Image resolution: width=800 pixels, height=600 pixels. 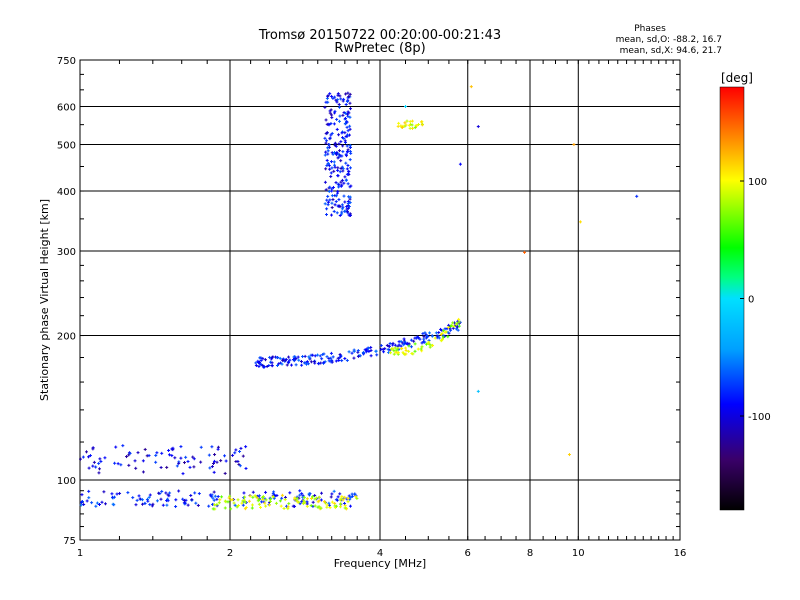 I want to click on y-tick-label: 300, so click(x=66, y=252).